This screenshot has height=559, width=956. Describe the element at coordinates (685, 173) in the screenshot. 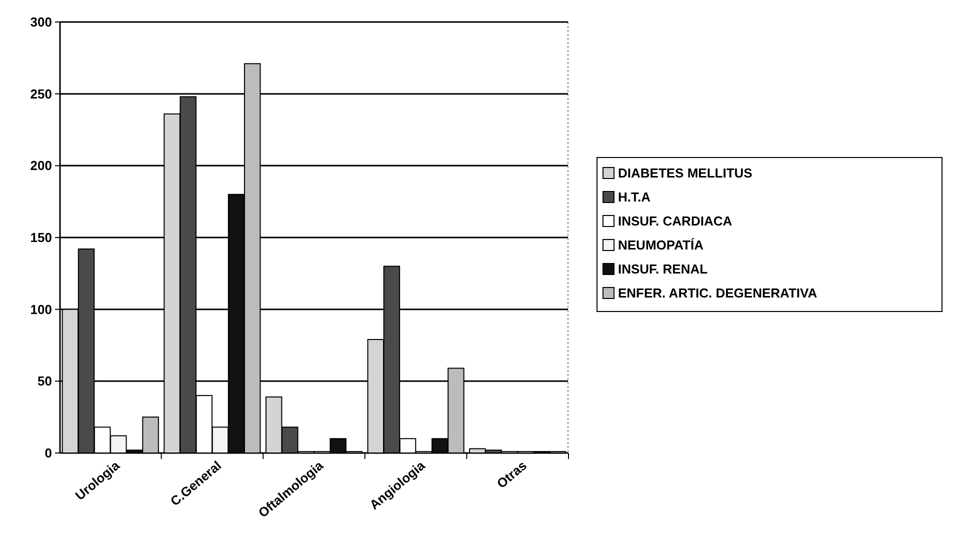

I see `legend-label: DIABETES MELLITUS` at that location.